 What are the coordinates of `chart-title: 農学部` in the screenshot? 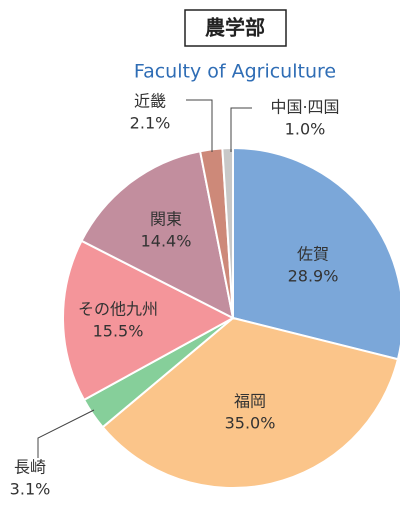 It's located at (235, 28).